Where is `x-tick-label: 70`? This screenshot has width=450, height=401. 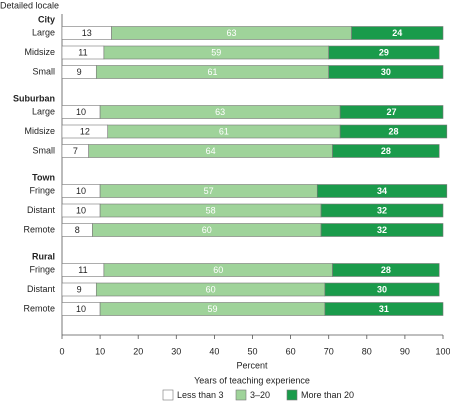 x-tick-label: 70 is located at coordinates (329, 351).